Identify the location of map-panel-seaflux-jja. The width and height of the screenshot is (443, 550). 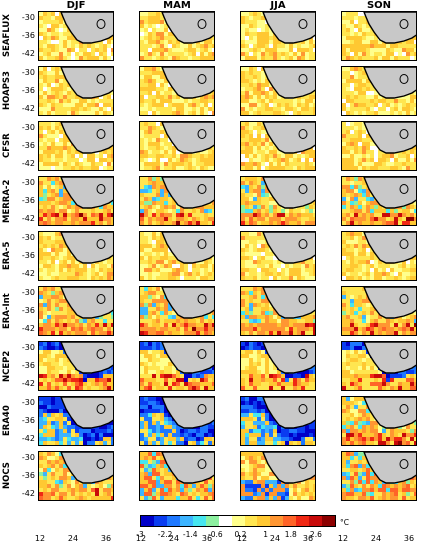
(278, 36).